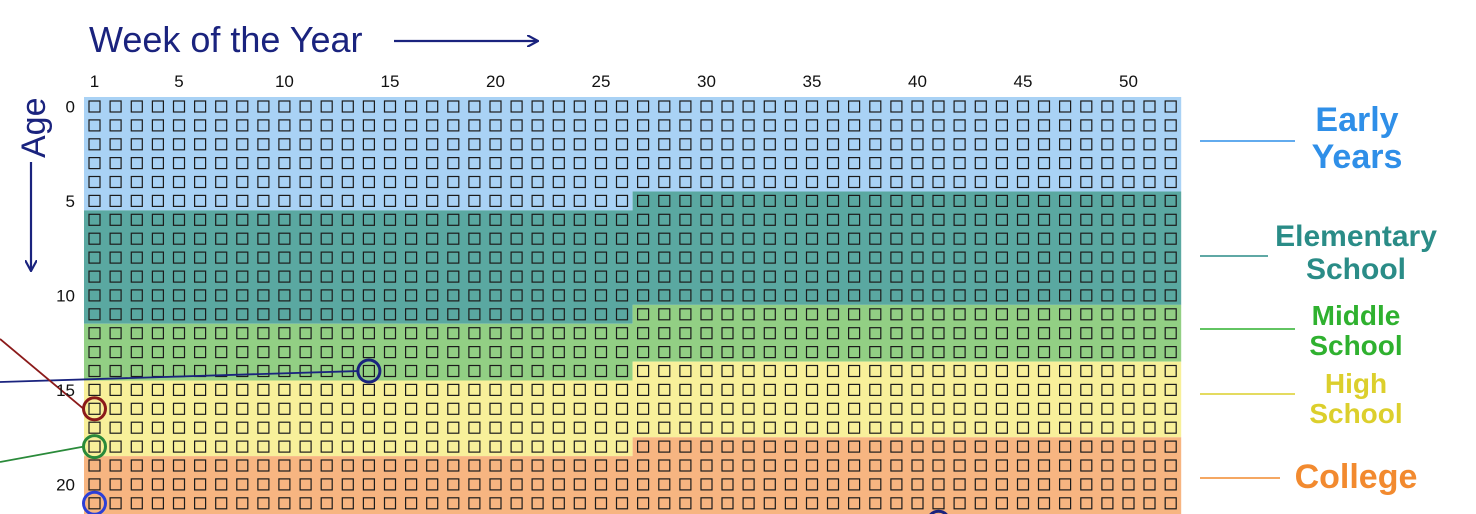 Image resolution: width=1476 pixels, height=514 pixels. Describe the element at coordinates (65, 296) in the screenshot. I see `age-axis-ticks: 0 5 10 15 20` at that location.